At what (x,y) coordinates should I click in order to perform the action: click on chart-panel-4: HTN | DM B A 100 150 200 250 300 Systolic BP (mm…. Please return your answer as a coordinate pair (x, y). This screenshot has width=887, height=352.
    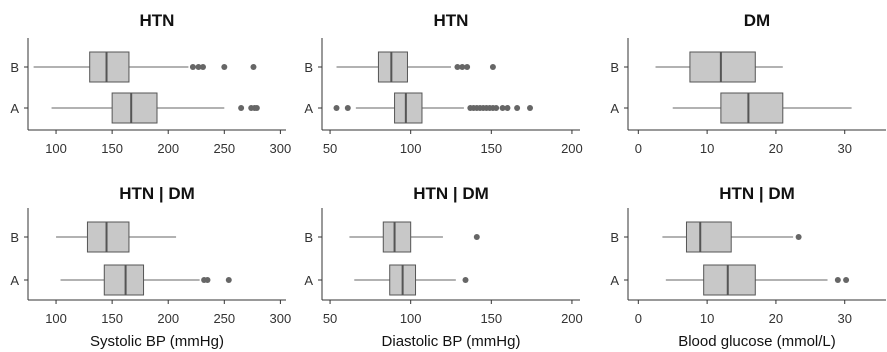
    Looking at the image, I should click on (150, 267).